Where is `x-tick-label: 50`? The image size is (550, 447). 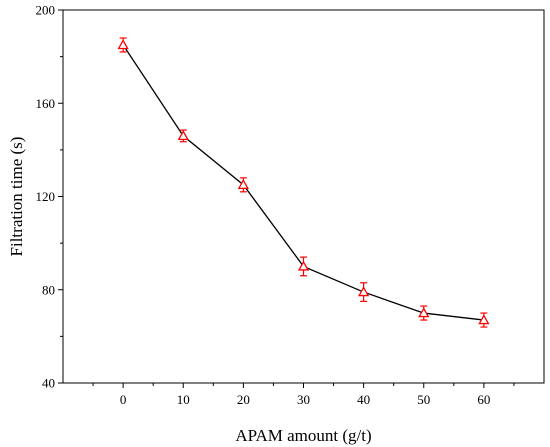
x-tick-label: 50 is located at coordinates (423, 399).